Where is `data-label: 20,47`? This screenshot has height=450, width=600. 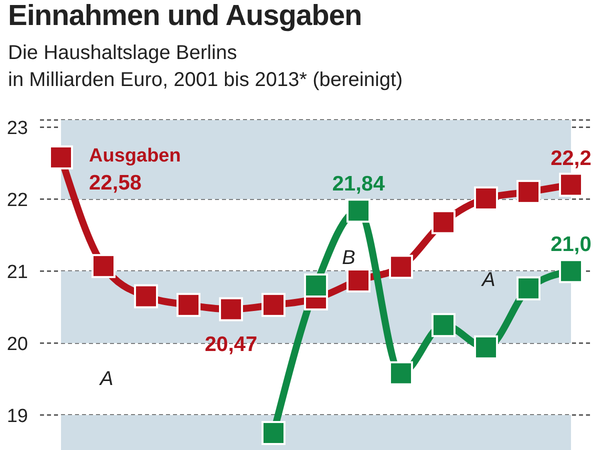
data-label: 20,47 is located at coordinates (231, 344).